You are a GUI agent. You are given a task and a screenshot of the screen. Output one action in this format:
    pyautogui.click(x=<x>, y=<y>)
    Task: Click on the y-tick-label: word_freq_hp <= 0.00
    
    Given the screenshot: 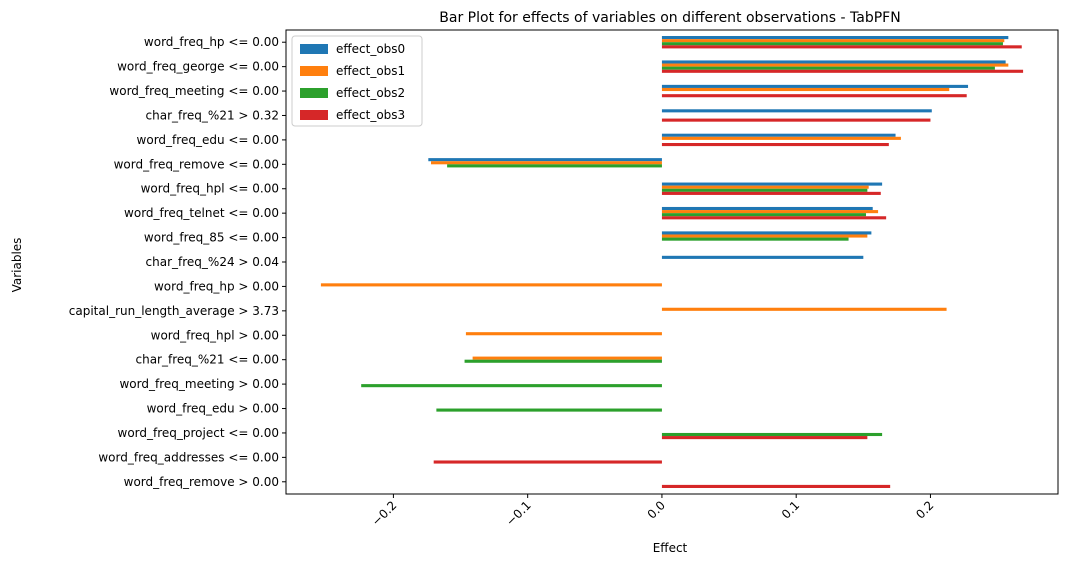 What is the action you would take?
    pyautogui.click(x=211, y=42)
    